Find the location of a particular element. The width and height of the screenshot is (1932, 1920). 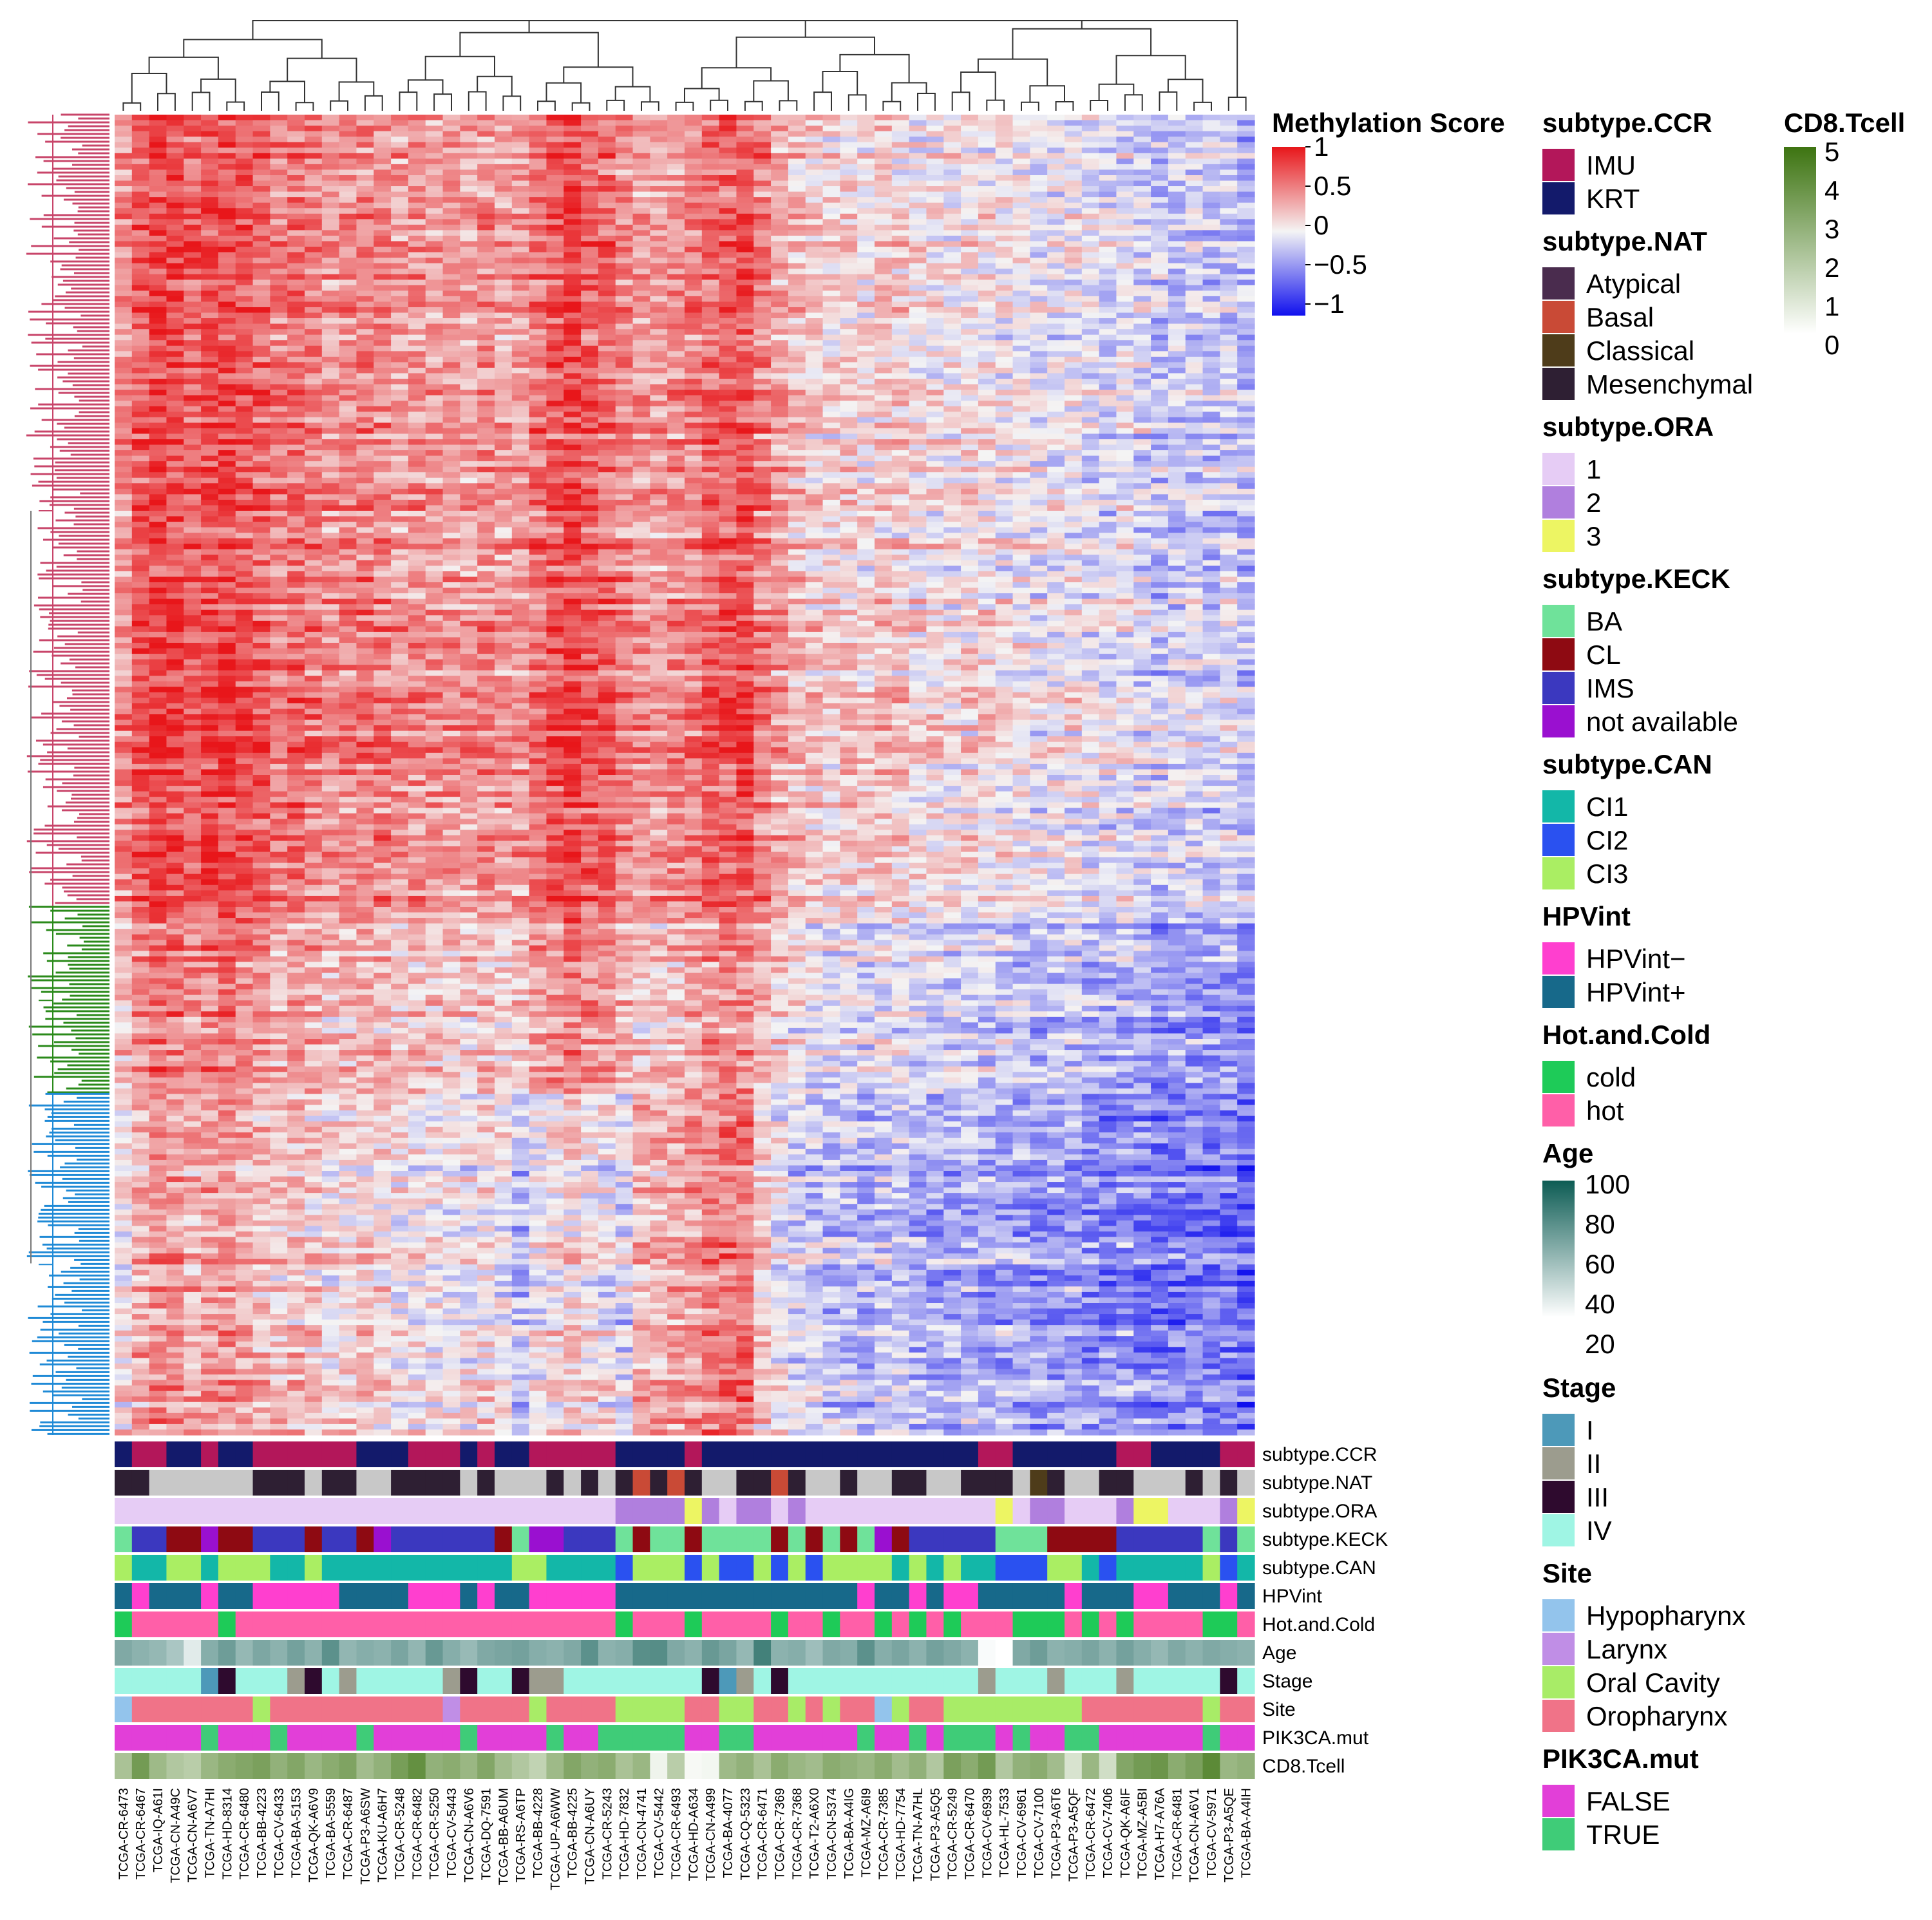

column-dendrogram-branch is located at coordinates (305, 106).